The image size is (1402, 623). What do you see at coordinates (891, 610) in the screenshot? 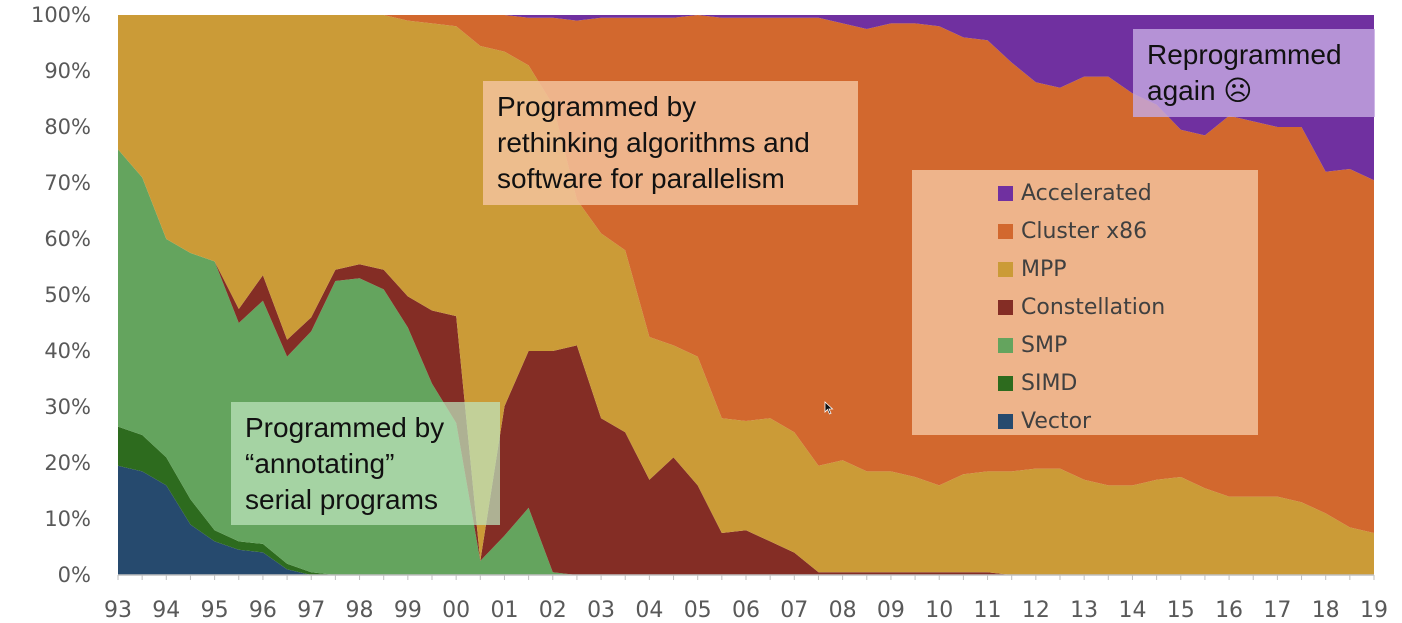
I see `x-tick-label: 09` at bounding box center [891, 610].